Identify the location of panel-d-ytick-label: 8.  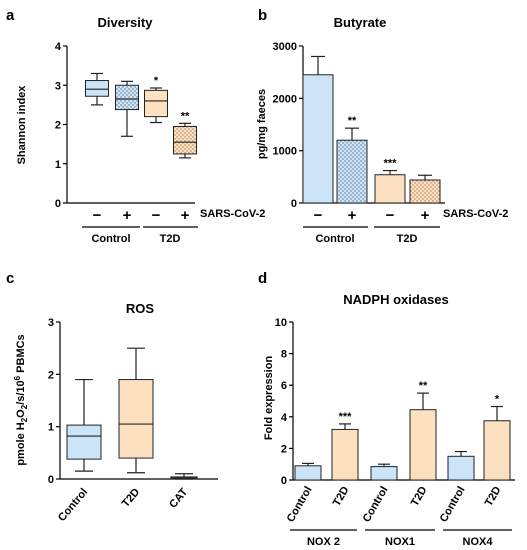
(284, 355).